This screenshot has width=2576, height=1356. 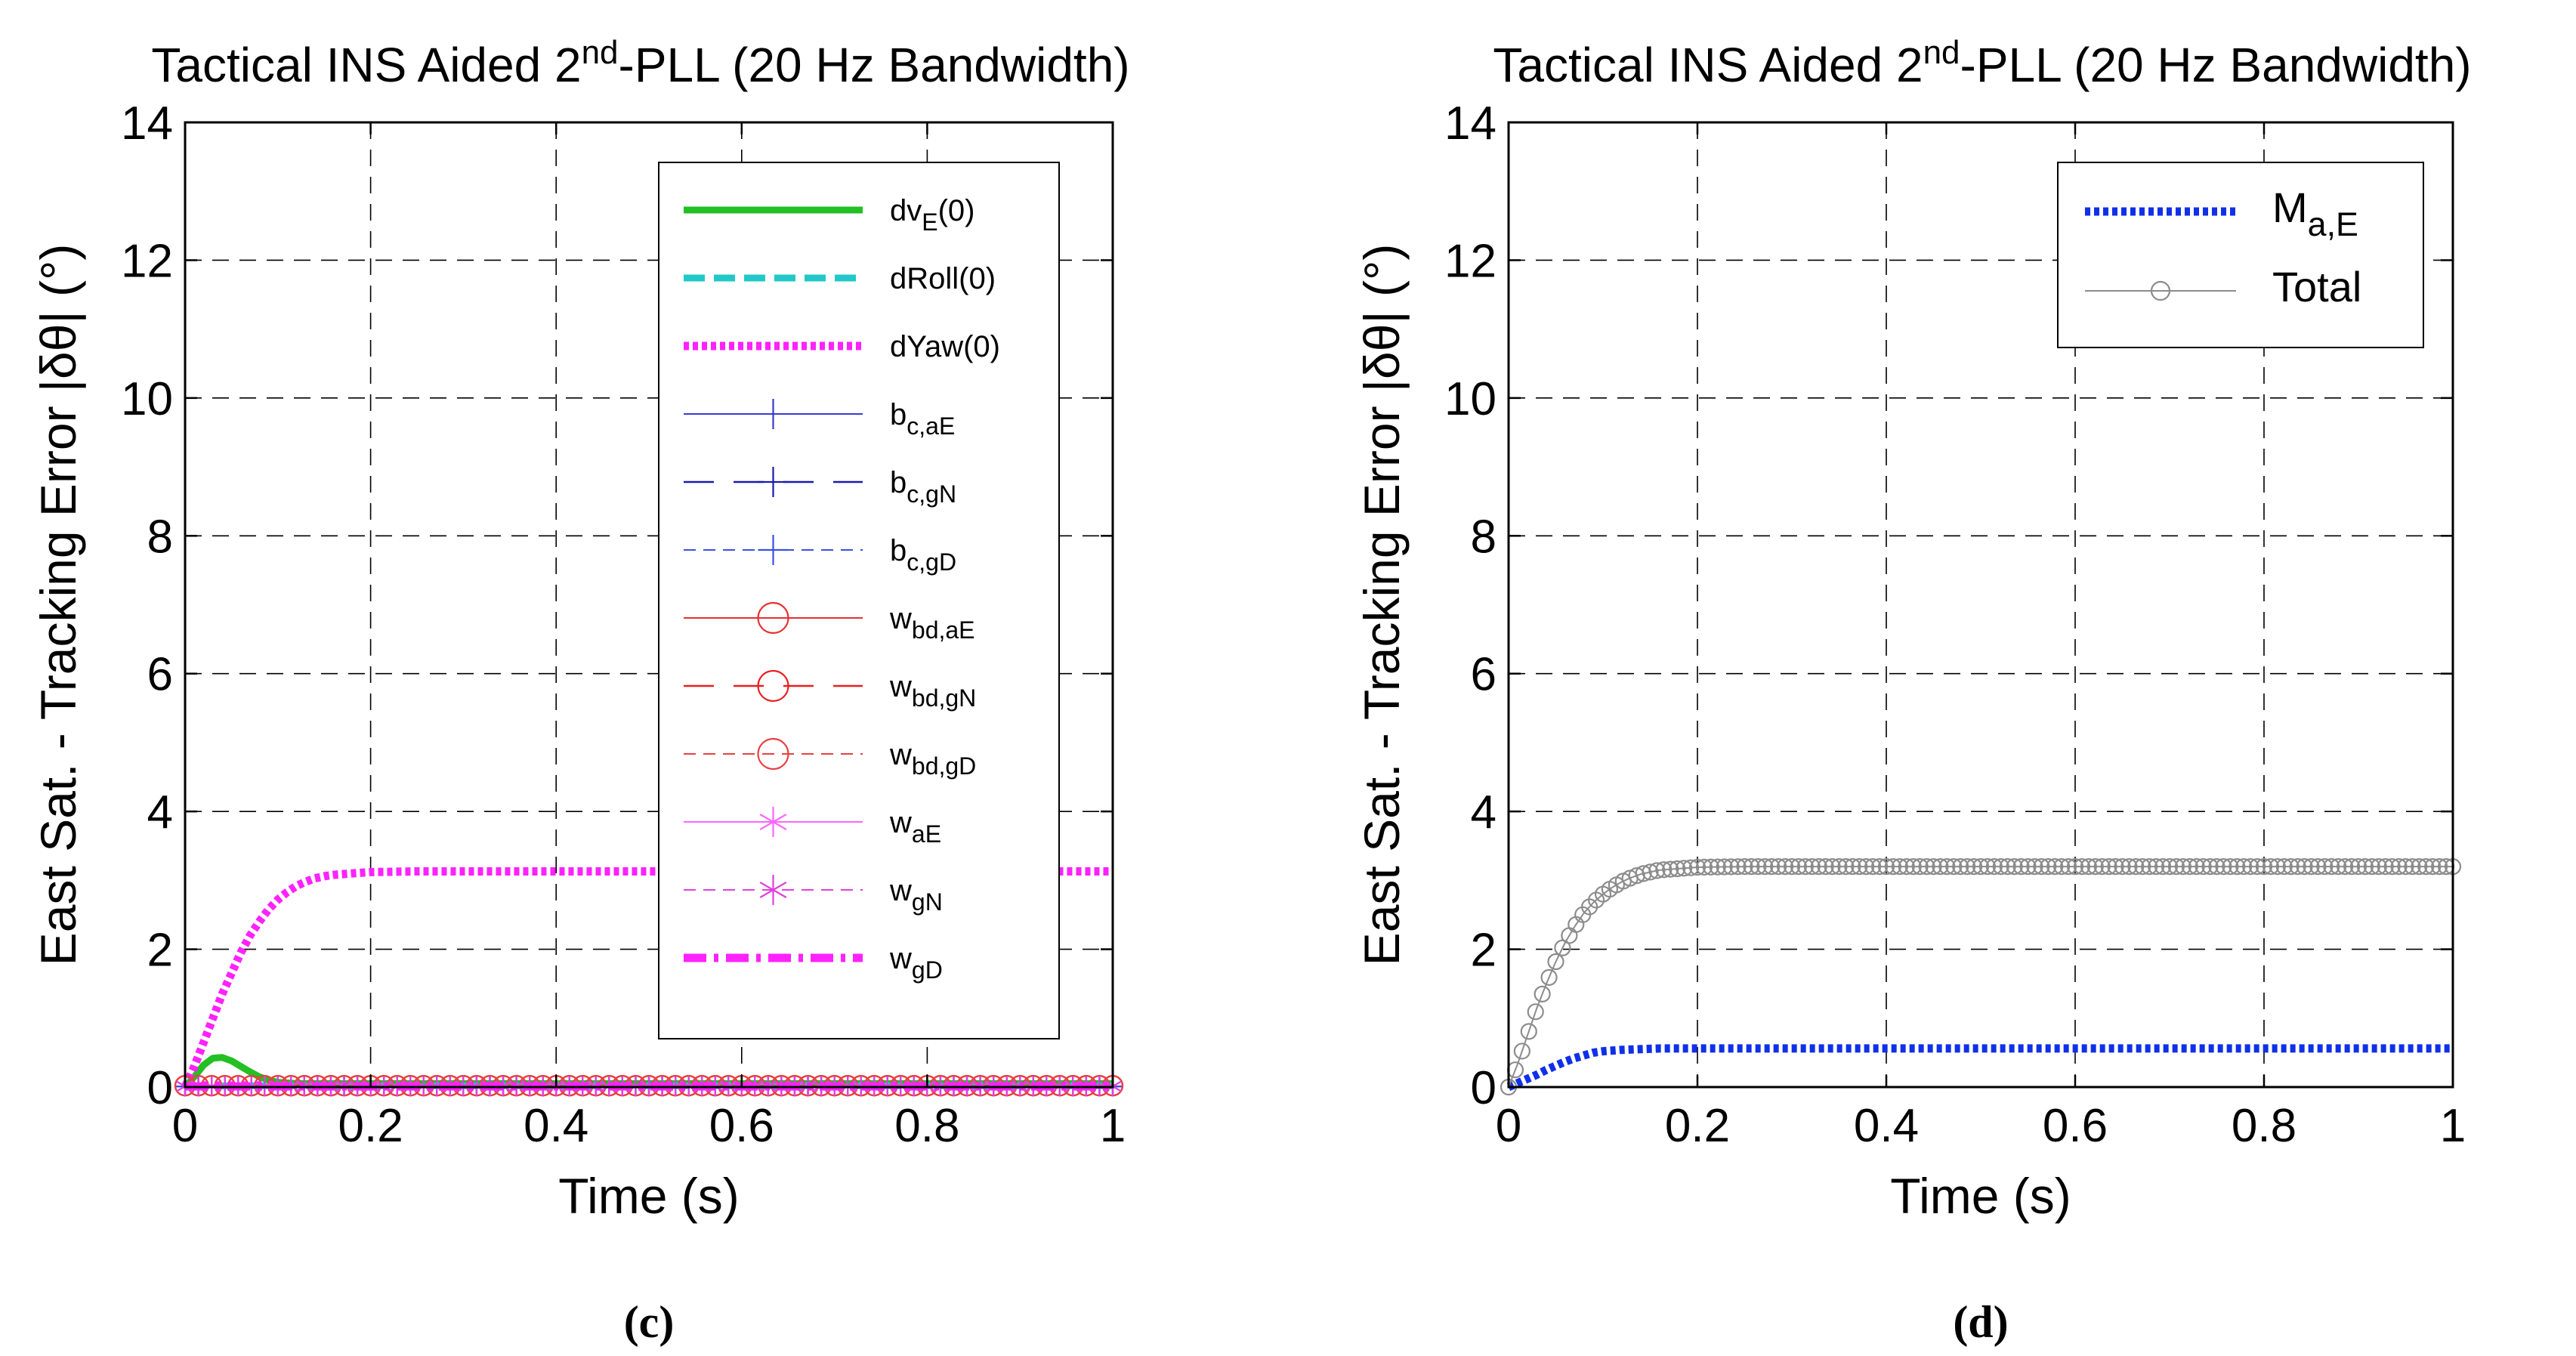 I want to click on legend-label-bc,gN-sub: c,gN, so click(x=931, y=494).